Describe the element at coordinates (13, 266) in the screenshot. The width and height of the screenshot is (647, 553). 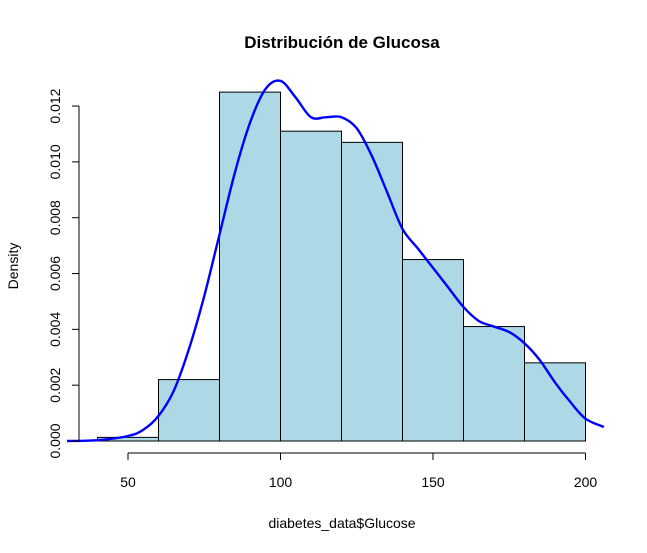
I see `y-axis-label: Density` at that location.